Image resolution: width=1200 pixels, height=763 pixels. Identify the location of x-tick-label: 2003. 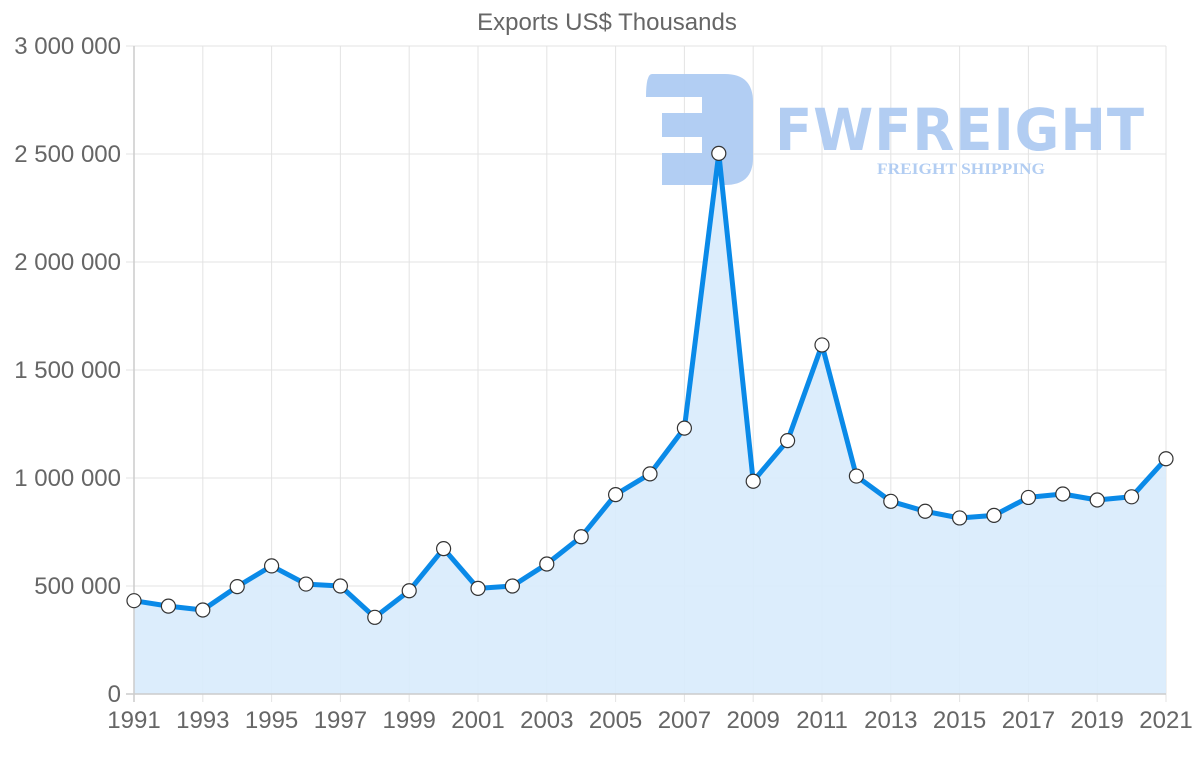
(546, 720).